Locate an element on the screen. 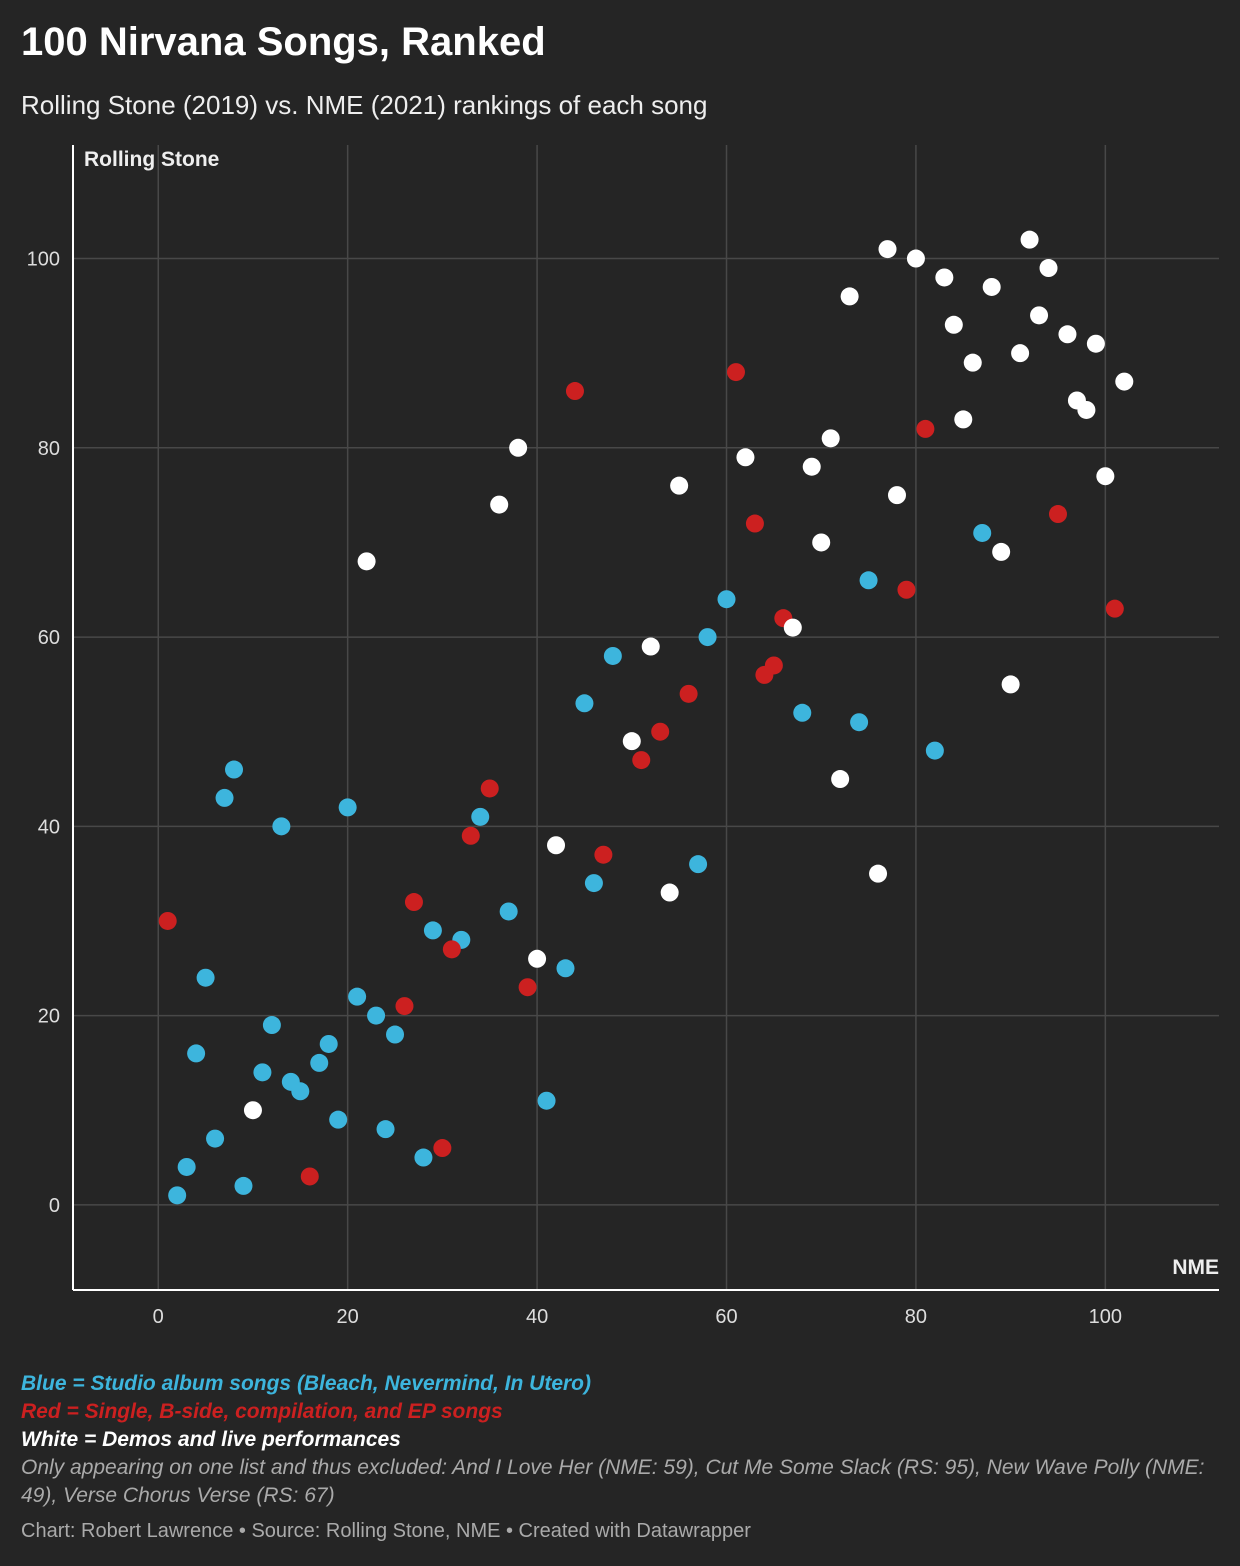 The height and width of the screenshot is (1566, 1240). y-tick-label: 20 is located at coordinates (49, 1017).